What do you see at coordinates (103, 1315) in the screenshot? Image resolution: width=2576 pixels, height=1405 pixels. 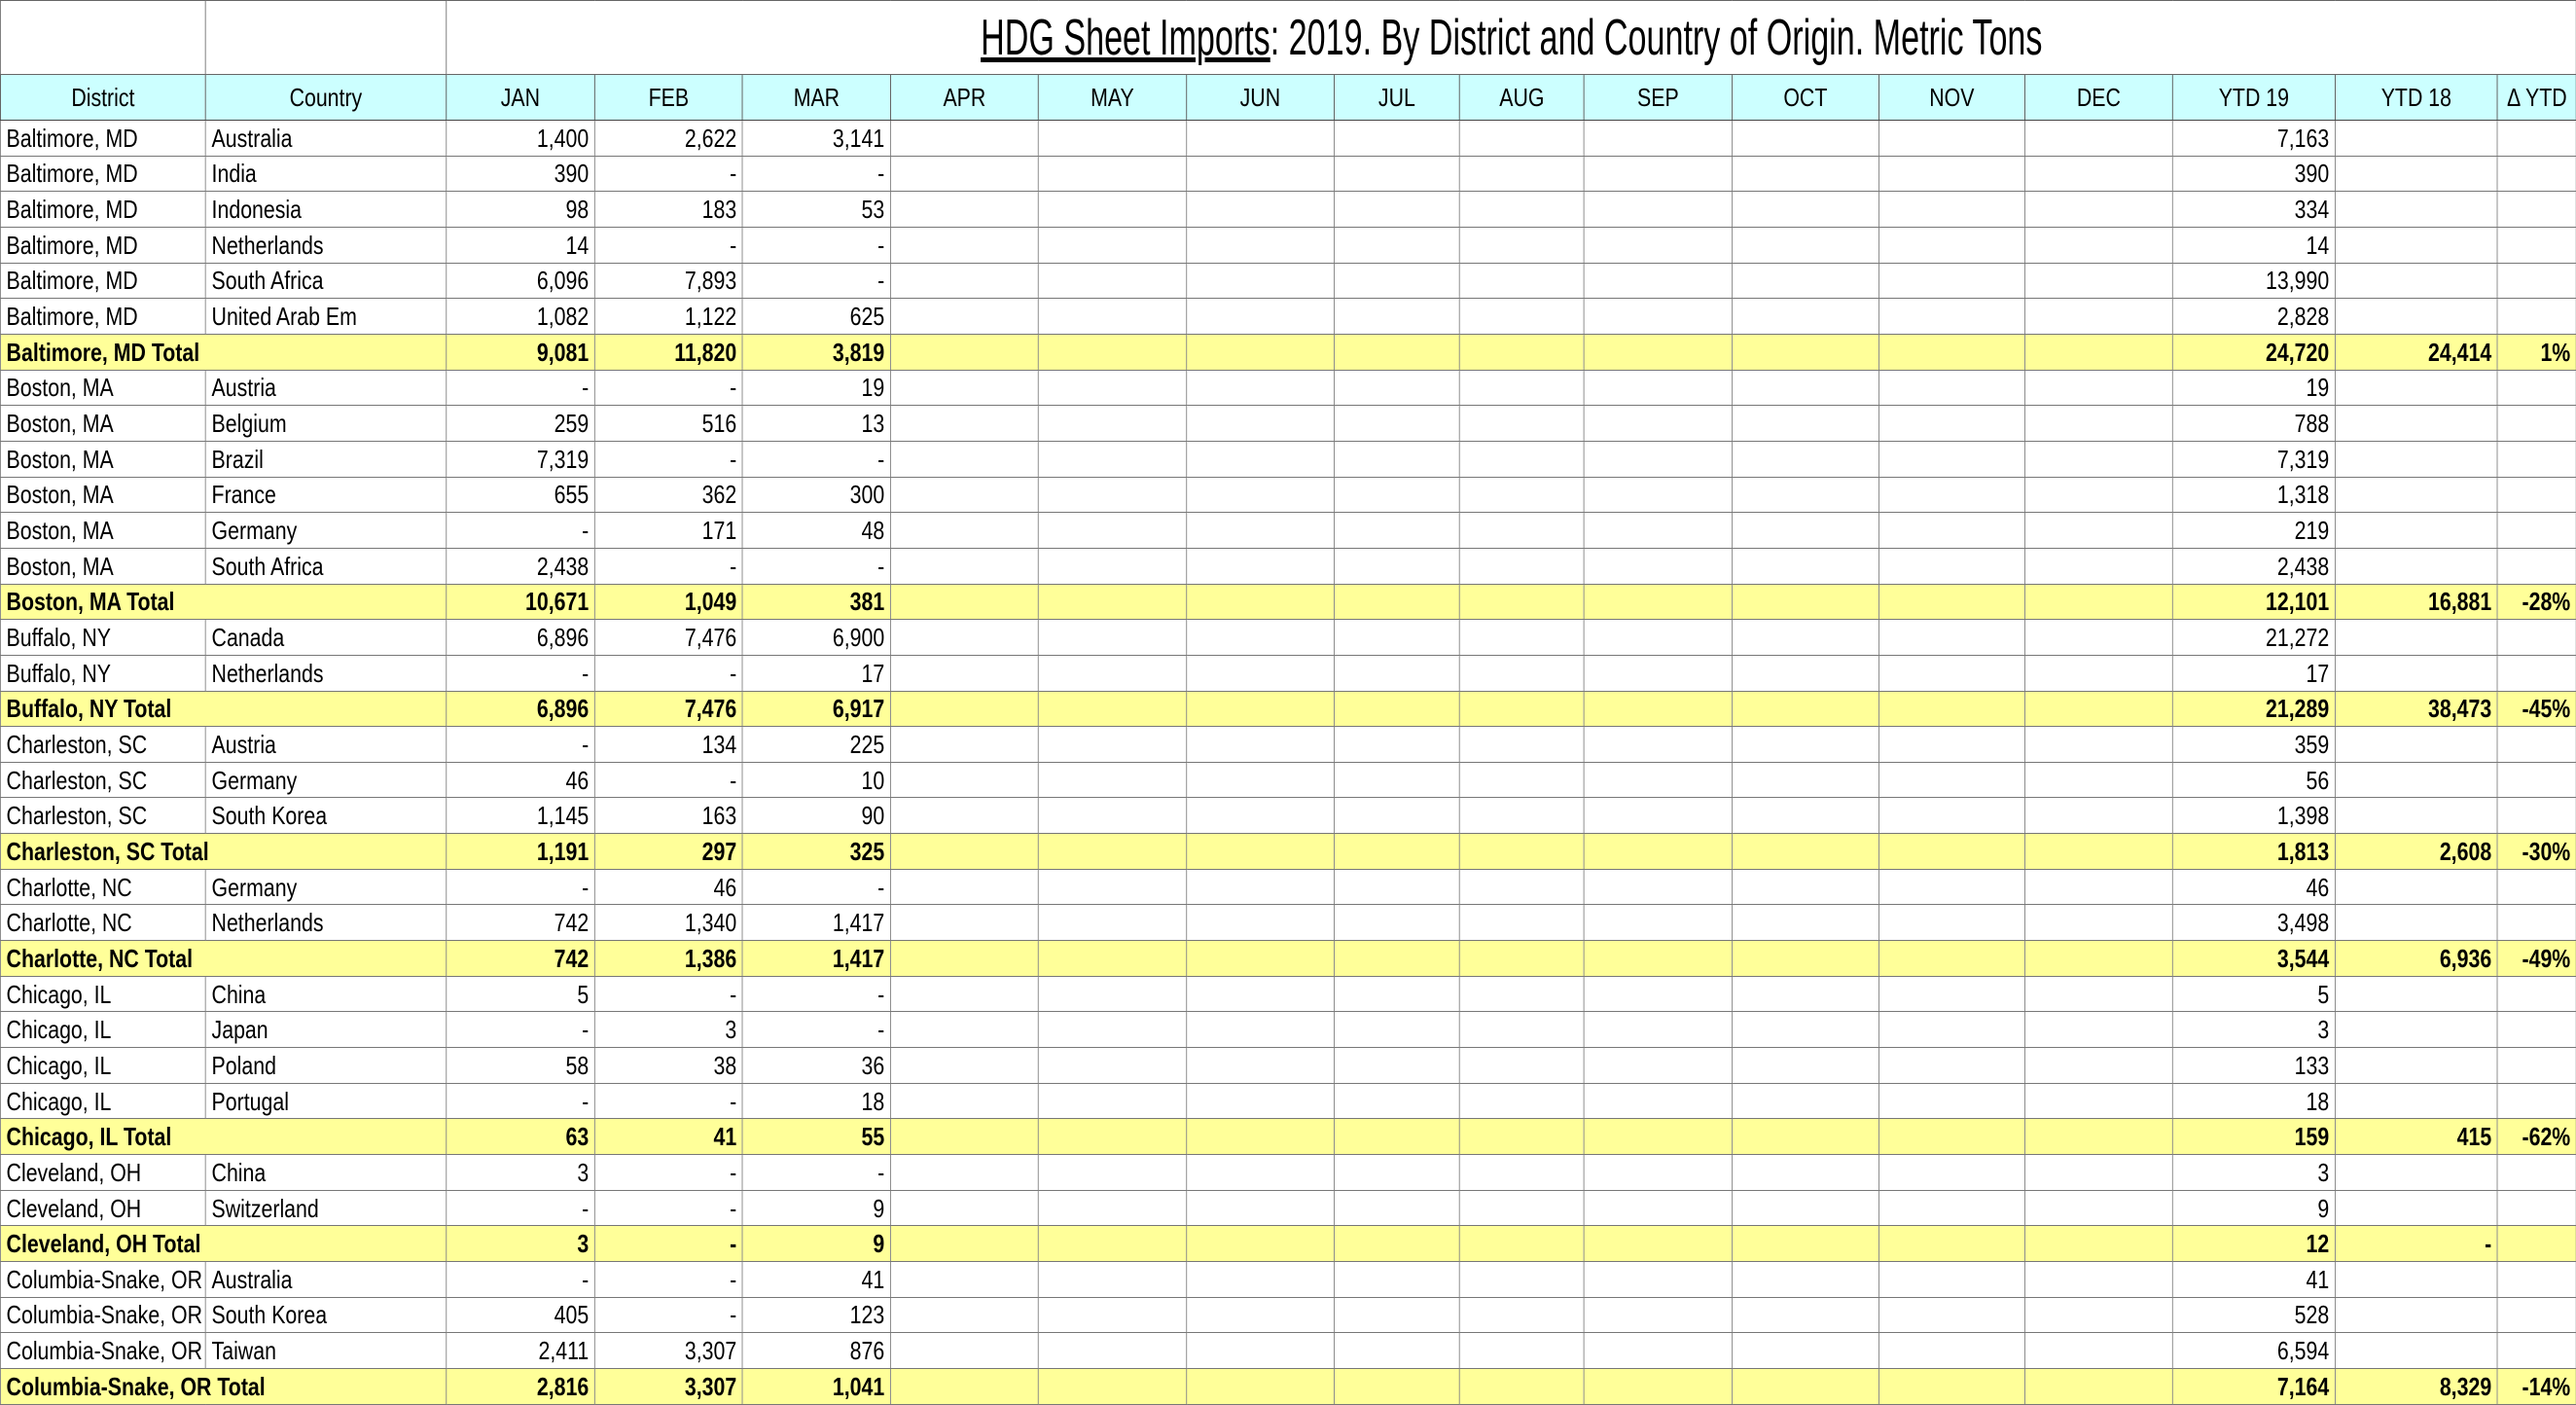 I see `district: Columbia-Snake, OR` at bounding box center [103, 1315].